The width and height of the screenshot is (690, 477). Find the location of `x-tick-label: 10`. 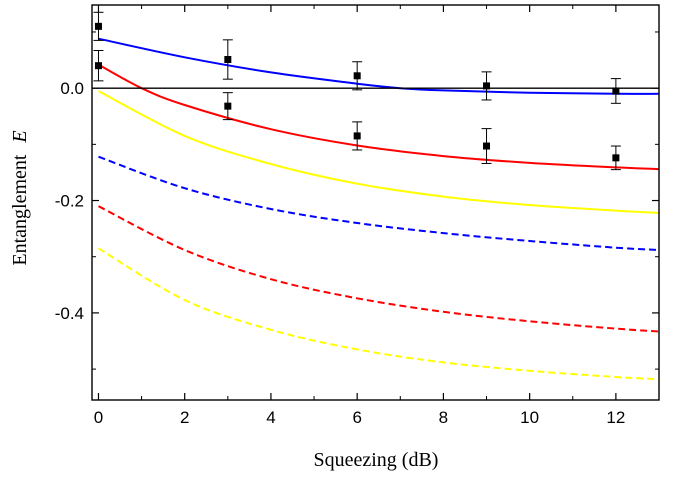

x-tick-label: 10 is located at coordinates (529, 417).